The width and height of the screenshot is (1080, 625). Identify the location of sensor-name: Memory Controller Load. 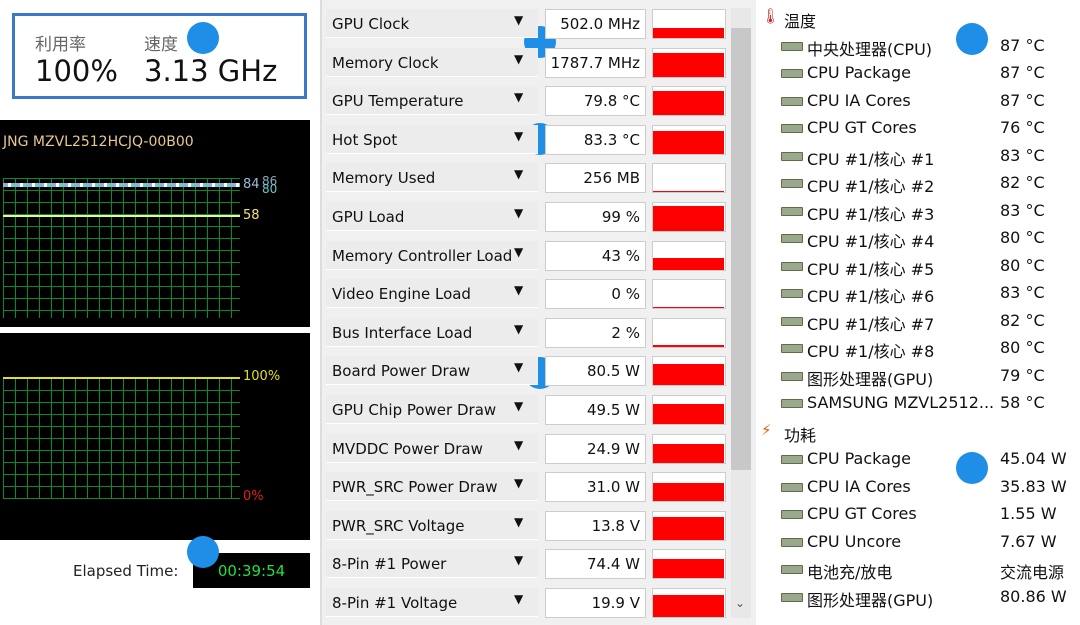
(422, 255).